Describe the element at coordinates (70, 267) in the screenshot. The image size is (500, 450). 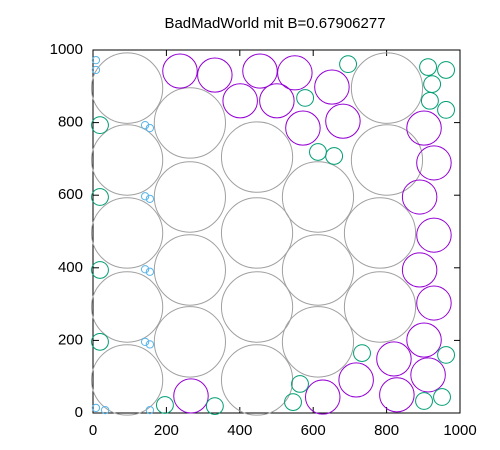
I see `y-tick-label: 400` at that location.